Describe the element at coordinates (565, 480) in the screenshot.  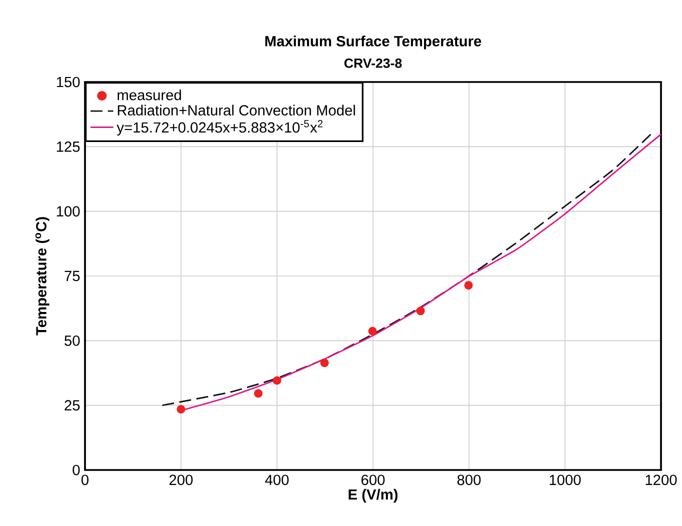
I see `x-tick-label: 1000` at that location.